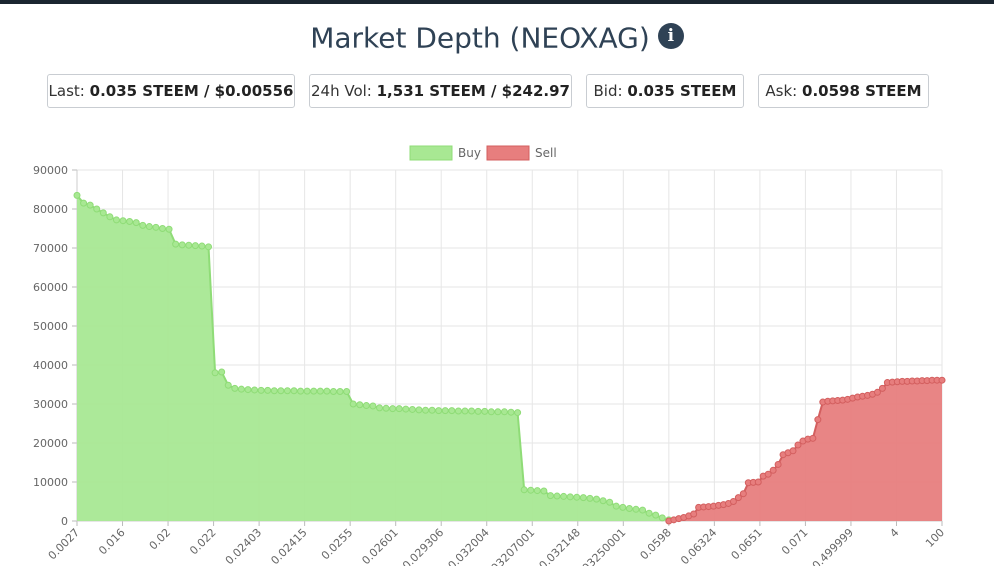 The height and width of the screenshot is (566, 994). I want to click on x-tick-label: 0.016, so click(111, 541).